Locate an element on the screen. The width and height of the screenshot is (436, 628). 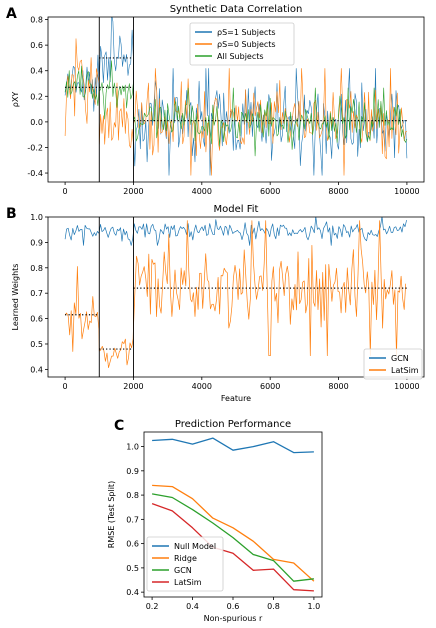
panel-letter-a: A is located at coordinates (11, 14).